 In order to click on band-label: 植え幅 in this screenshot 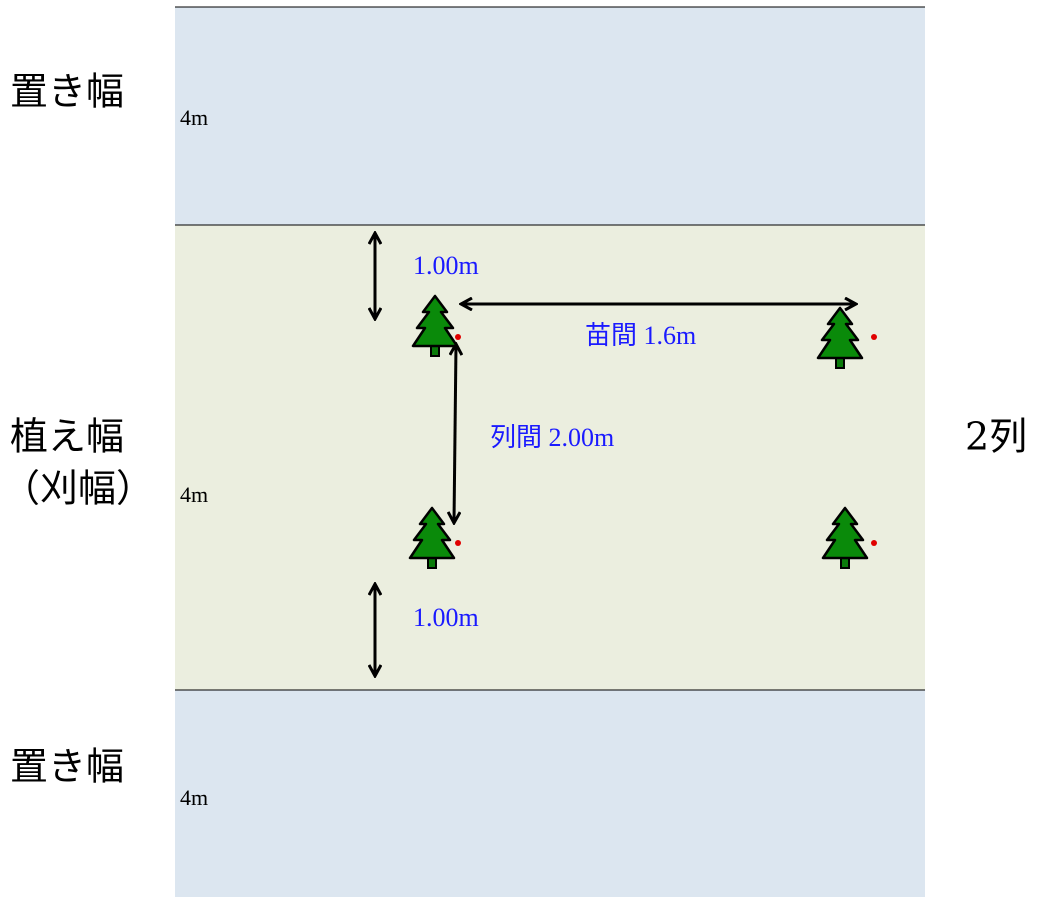, I will do `click(67, 437)`.